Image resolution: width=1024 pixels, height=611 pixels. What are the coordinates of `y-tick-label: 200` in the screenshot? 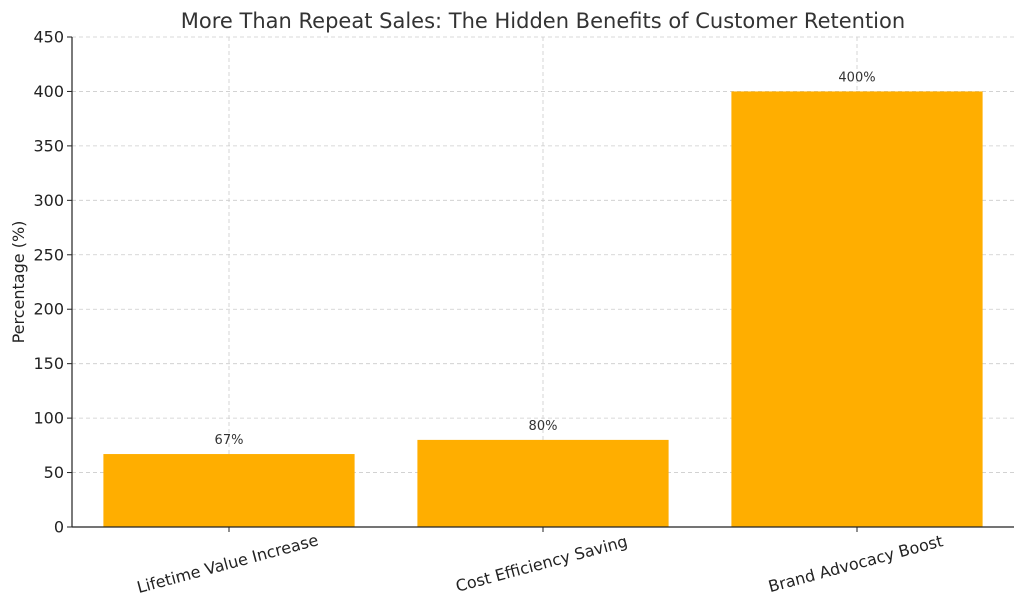 It's located at (48, 309).